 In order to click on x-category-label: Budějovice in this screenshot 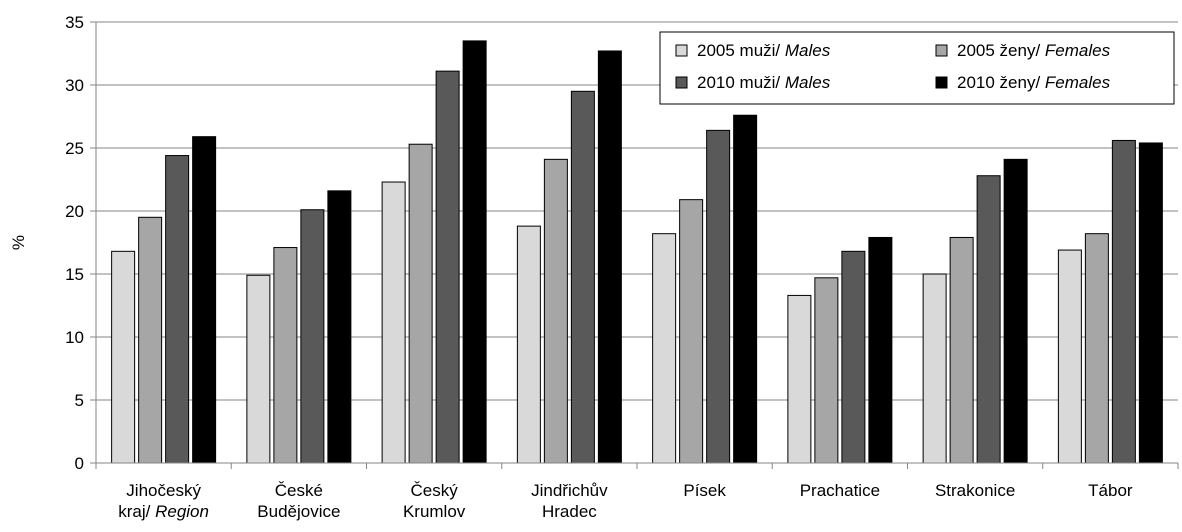, I will do `click(298, 511)`.